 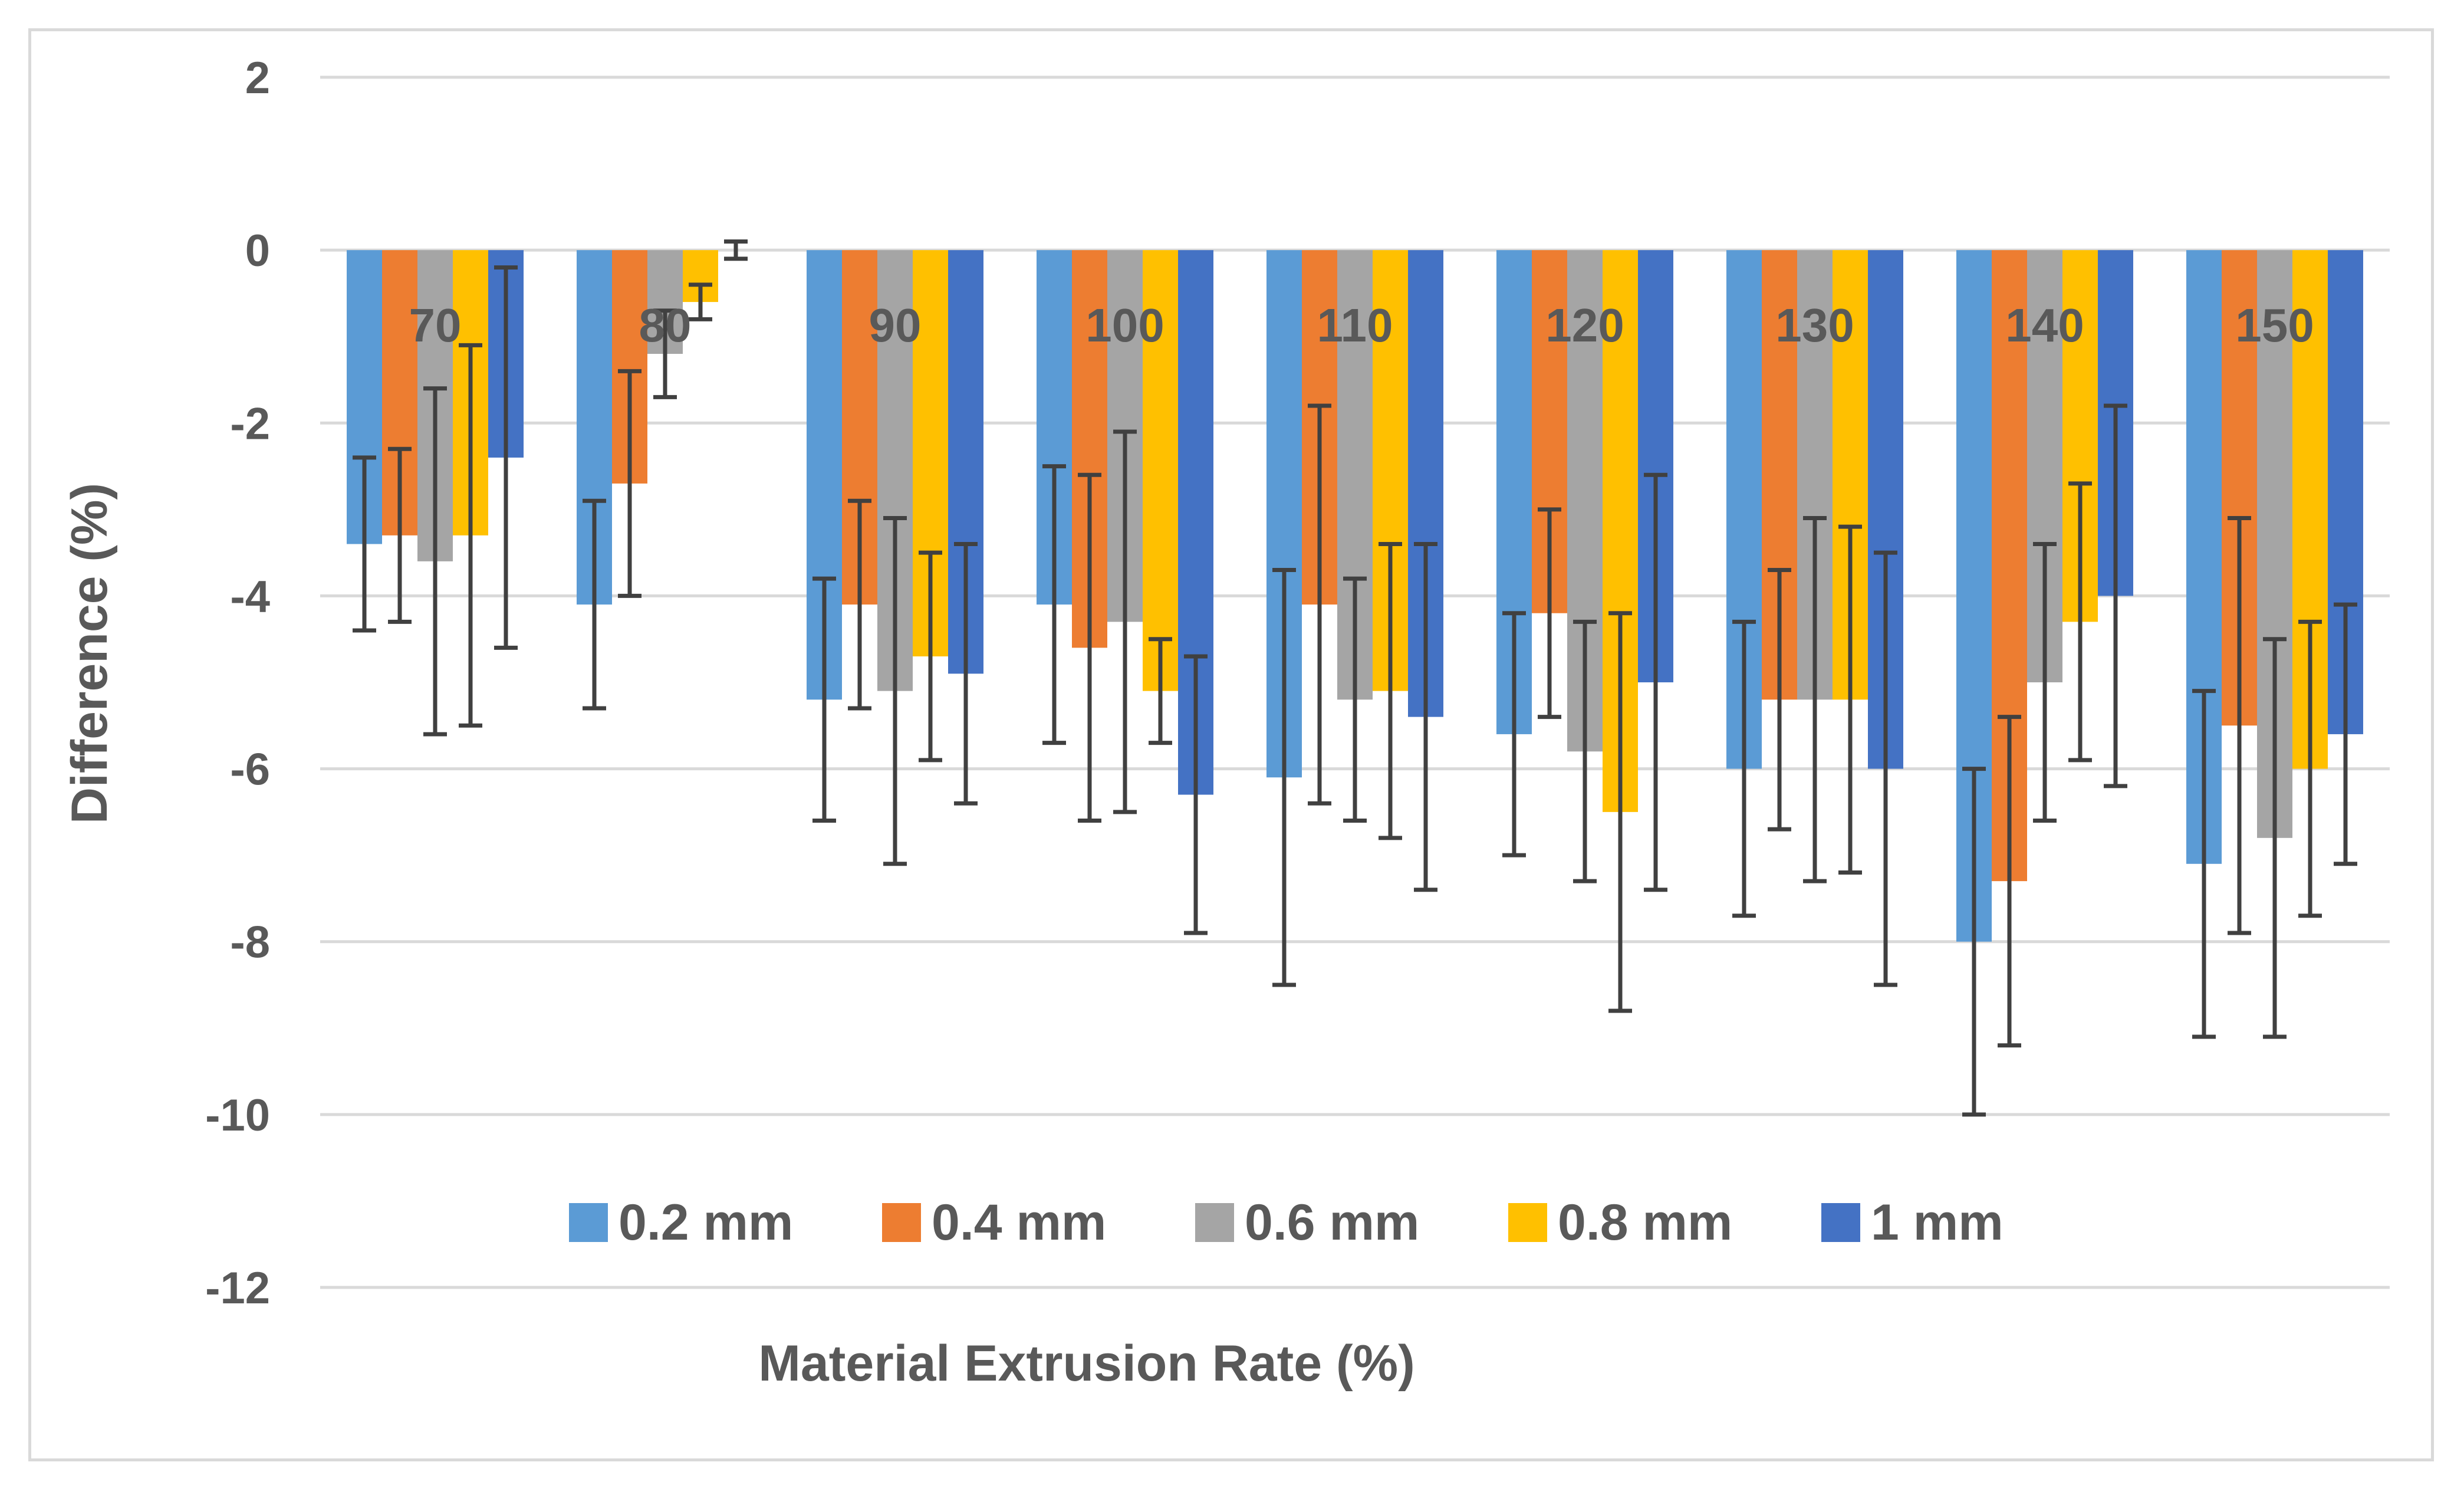 I want to click on legend-label: 0.4 mm, so click(x=1019, y=1222).